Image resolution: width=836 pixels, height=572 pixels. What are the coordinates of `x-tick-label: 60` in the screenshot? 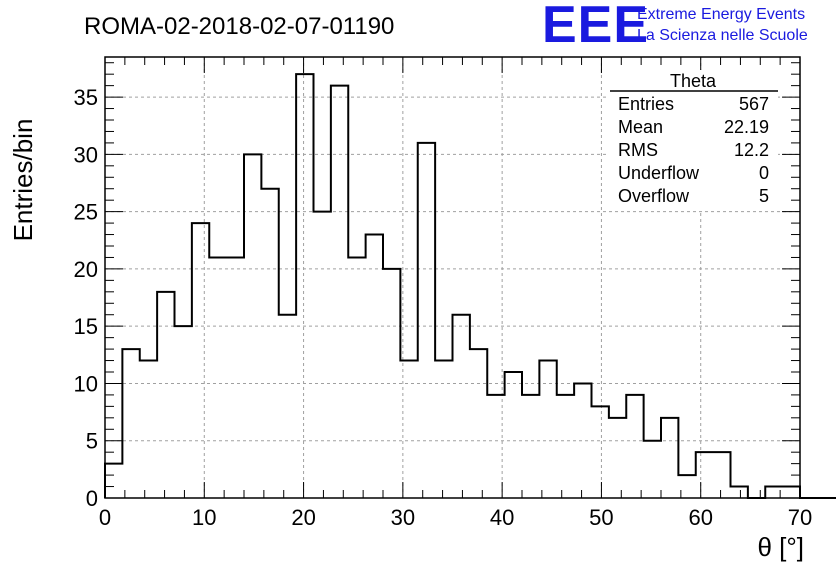 It's located at (700, 517).